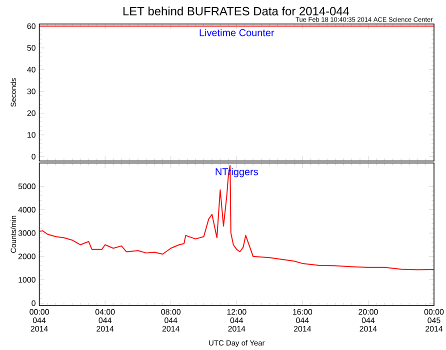  What do you see at coordinates (236, 11) in the screenshot?
I see `chart-title: LET behind BUFRATES Data for 2014-044` at bounding box center [236, 11].